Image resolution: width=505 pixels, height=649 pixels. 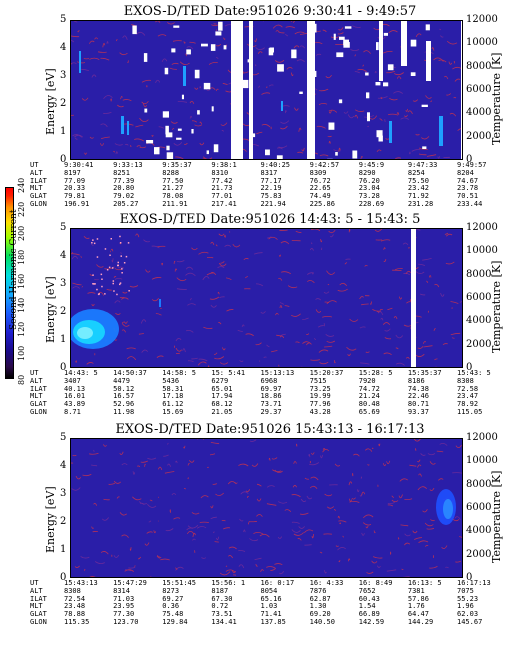 I want to click on ephemeris-value: 77.96, so click(x=320, y=404).